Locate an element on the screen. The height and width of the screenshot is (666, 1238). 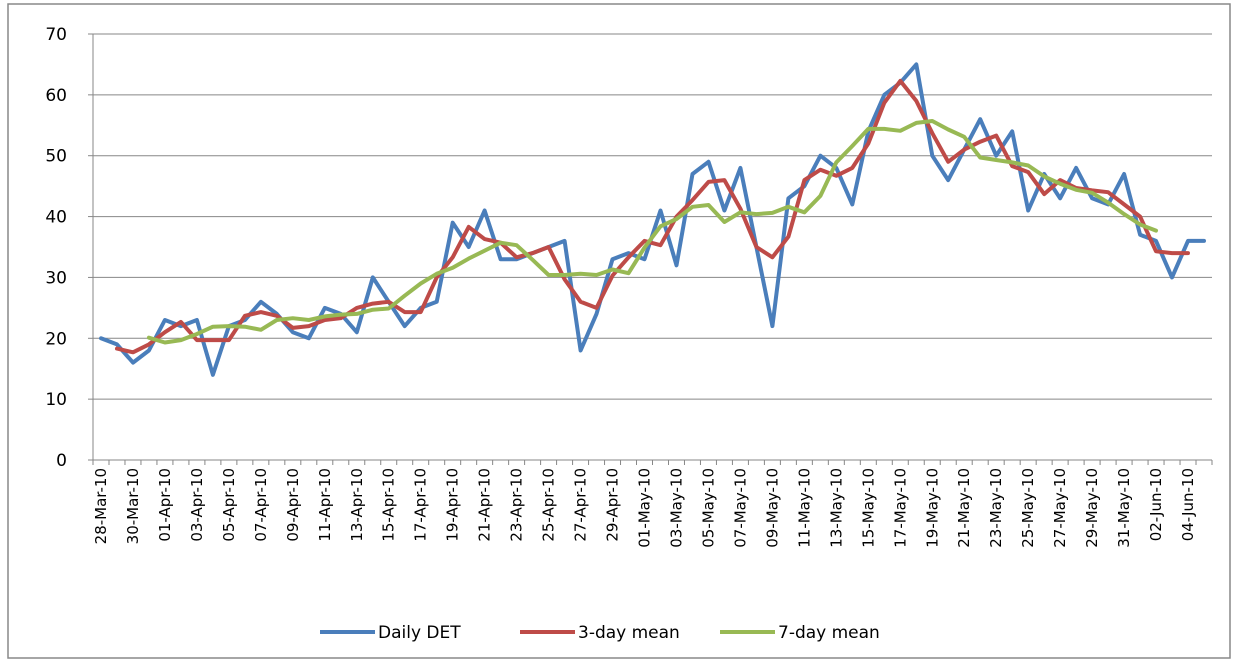
x-tick-label: 19-May-10 is located at coordinates (932, 508).